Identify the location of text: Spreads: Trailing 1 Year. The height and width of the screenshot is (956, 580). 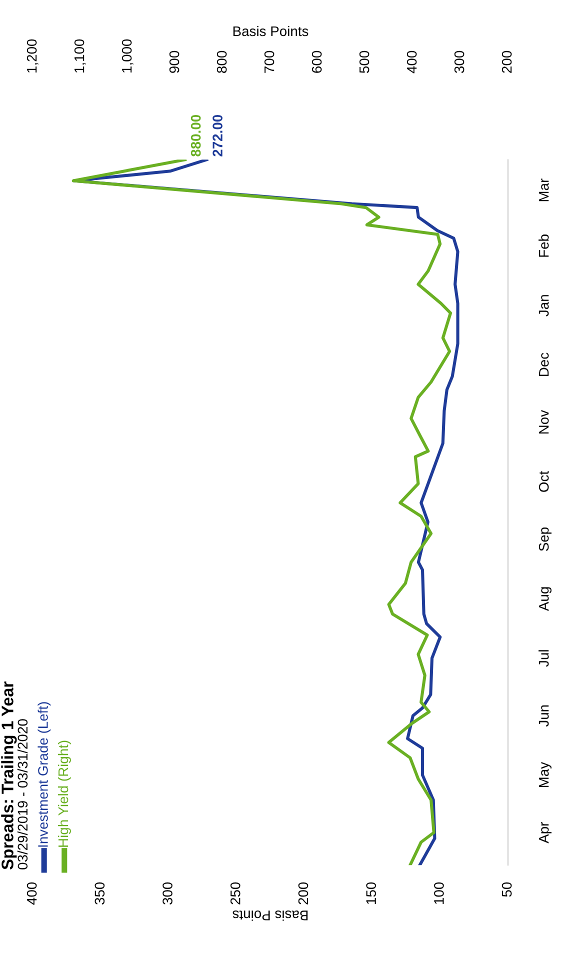
(9, 776).